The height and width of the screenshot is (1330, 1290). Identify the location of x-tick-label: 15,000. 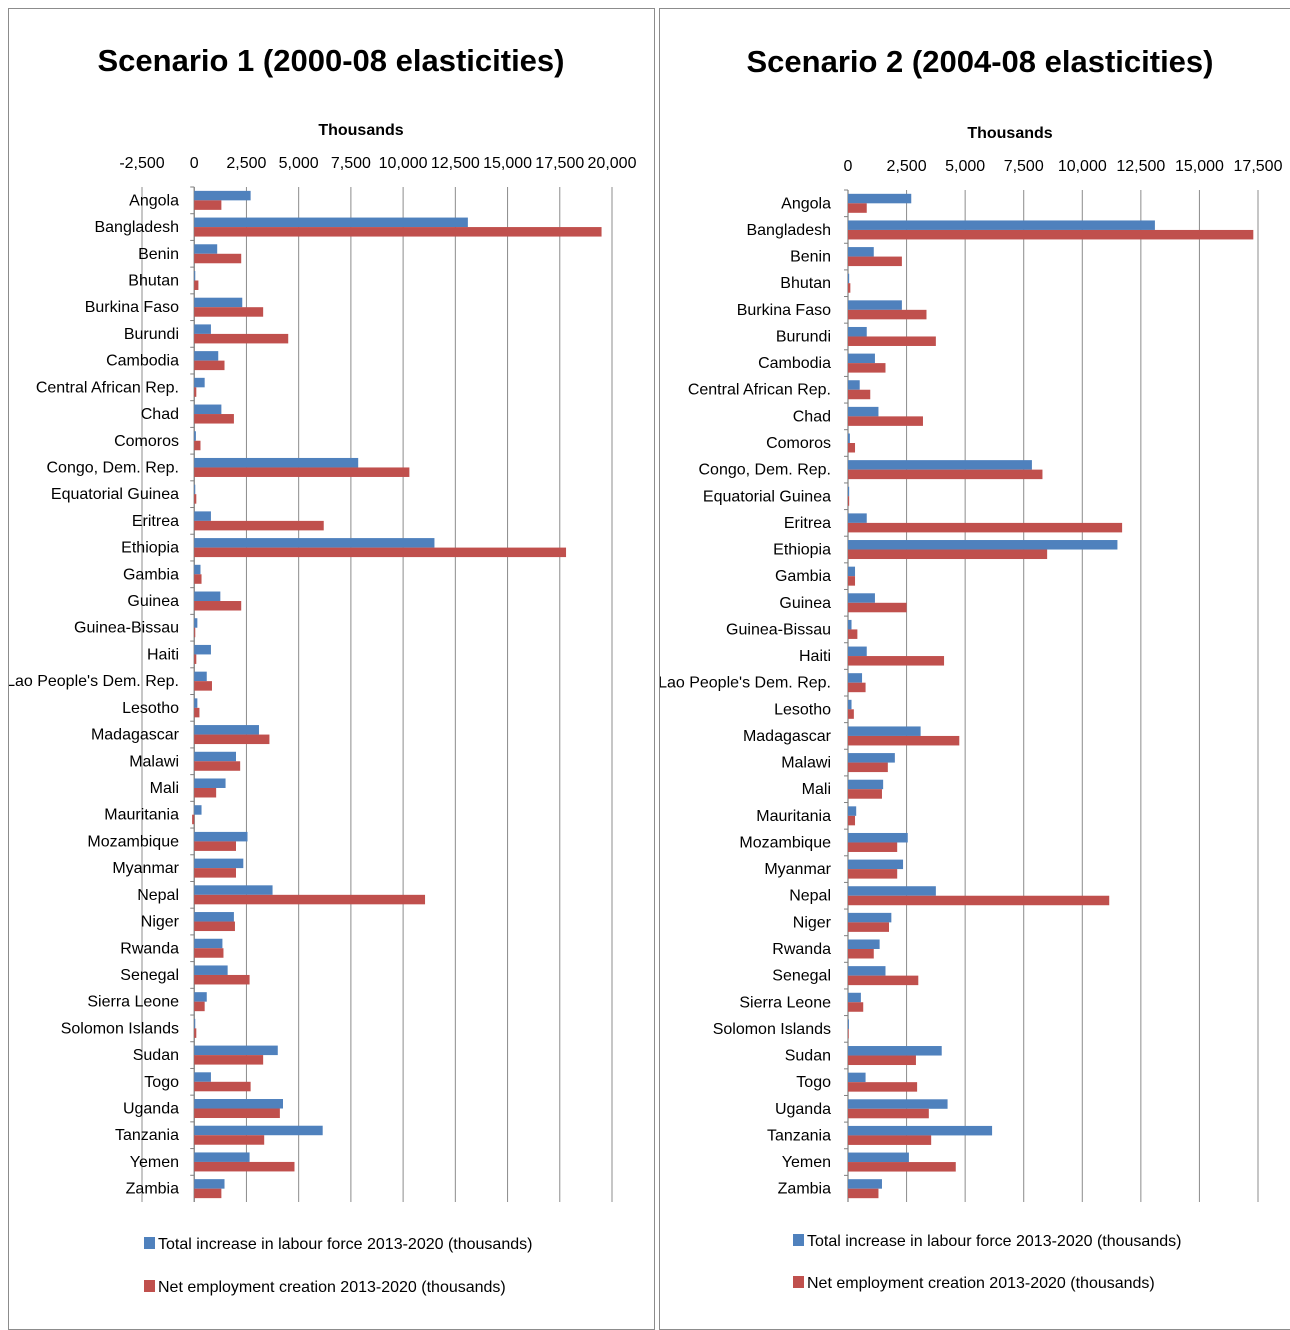
(507, 163).